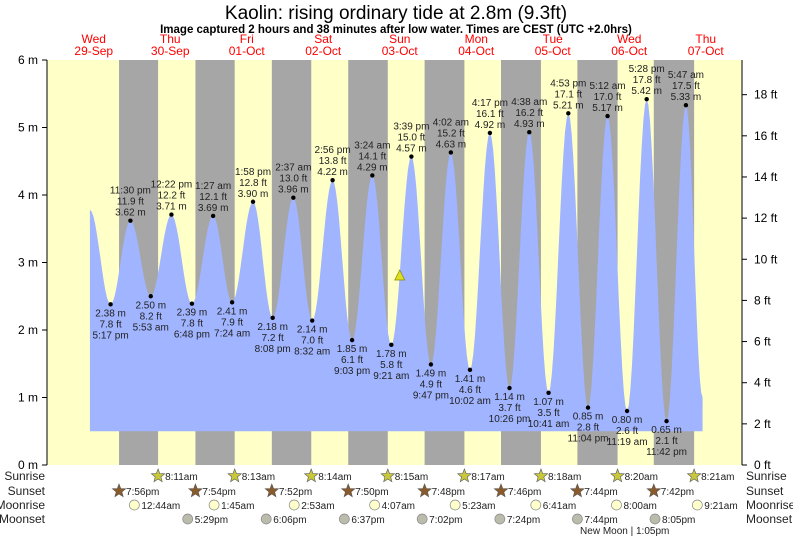  Describe the element at coordinates (509, 397) in the screenshot. I see `low-tide-label: 1.14 m` at that location.